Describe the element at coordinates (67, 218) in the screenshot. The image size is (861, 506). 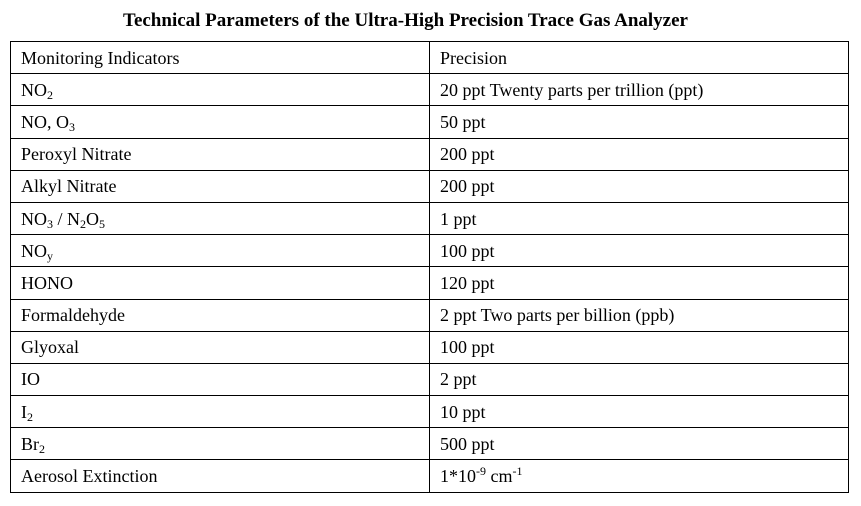
I see `text: / N` at that location.